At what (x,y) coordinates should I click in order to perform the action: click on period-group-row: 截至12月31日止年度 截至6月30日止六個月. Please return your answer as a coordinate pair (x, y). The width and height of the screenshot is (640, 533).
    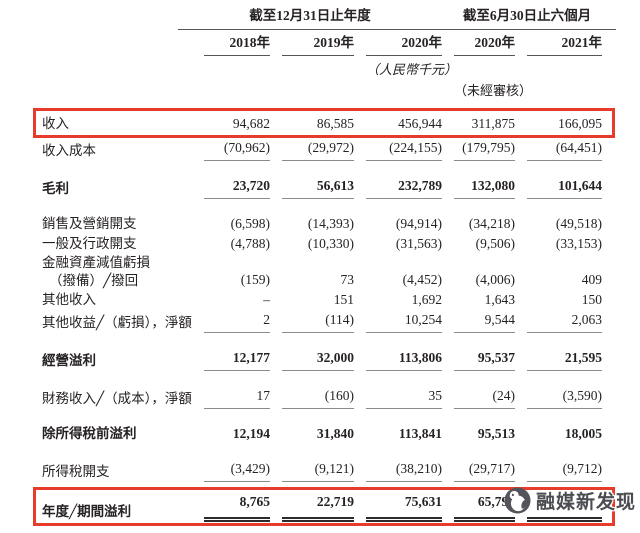
    Looking at the image, I should click on (329, 18).